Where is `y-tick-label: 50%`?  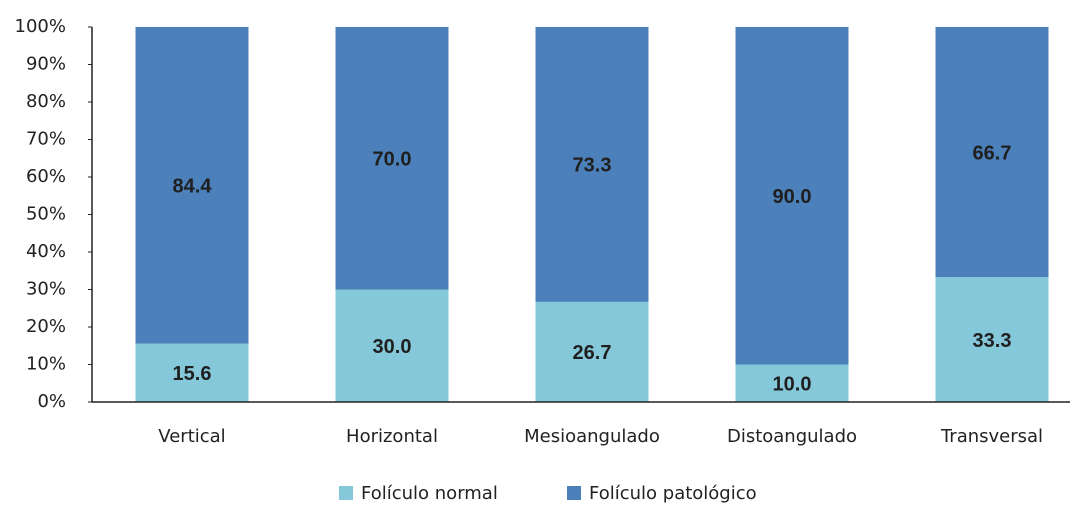 y-tick-label: 50% is located at coordinates (46, 214).